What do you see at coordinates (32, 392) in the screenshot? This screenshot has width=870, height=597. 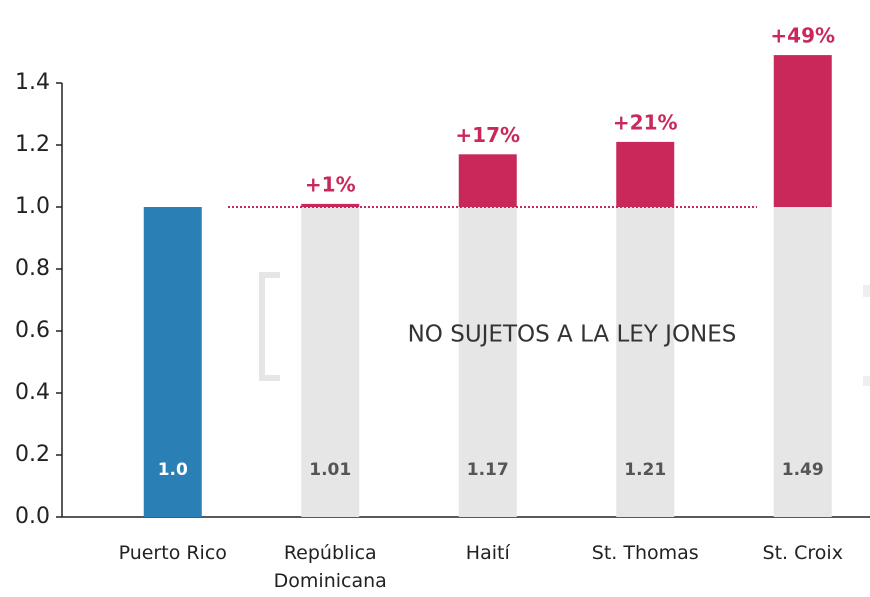 I see `y-tick-label: 0.4` at bounding box center [32, 392].